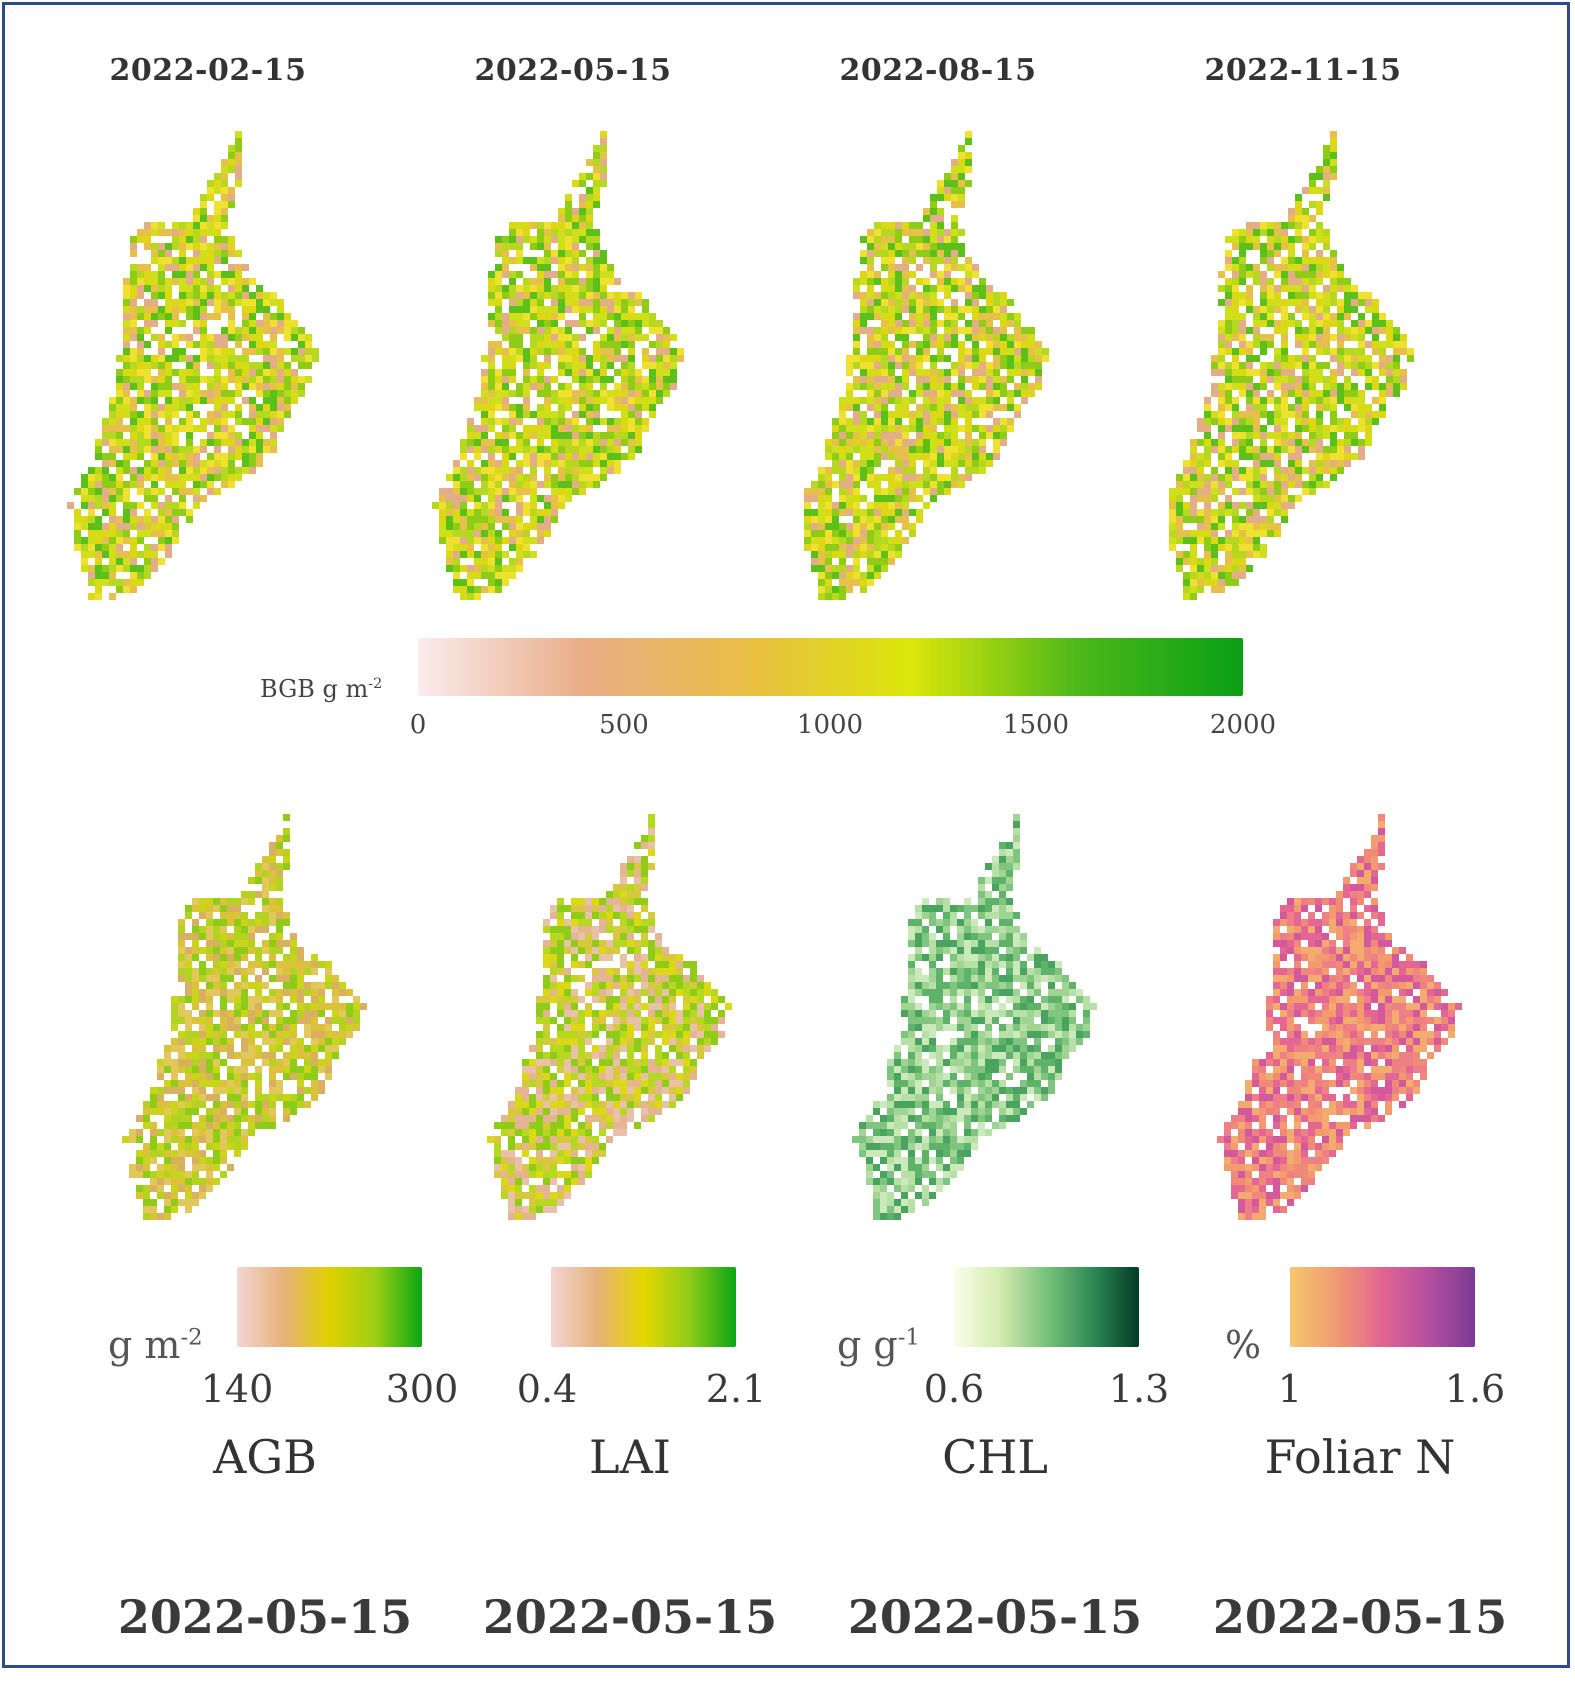 This screenshot has height=1702, width=1575. Describe the element at coordinates (573, 70) in the screenshot. I see `top-date-2: 2022-05-15` at that location.